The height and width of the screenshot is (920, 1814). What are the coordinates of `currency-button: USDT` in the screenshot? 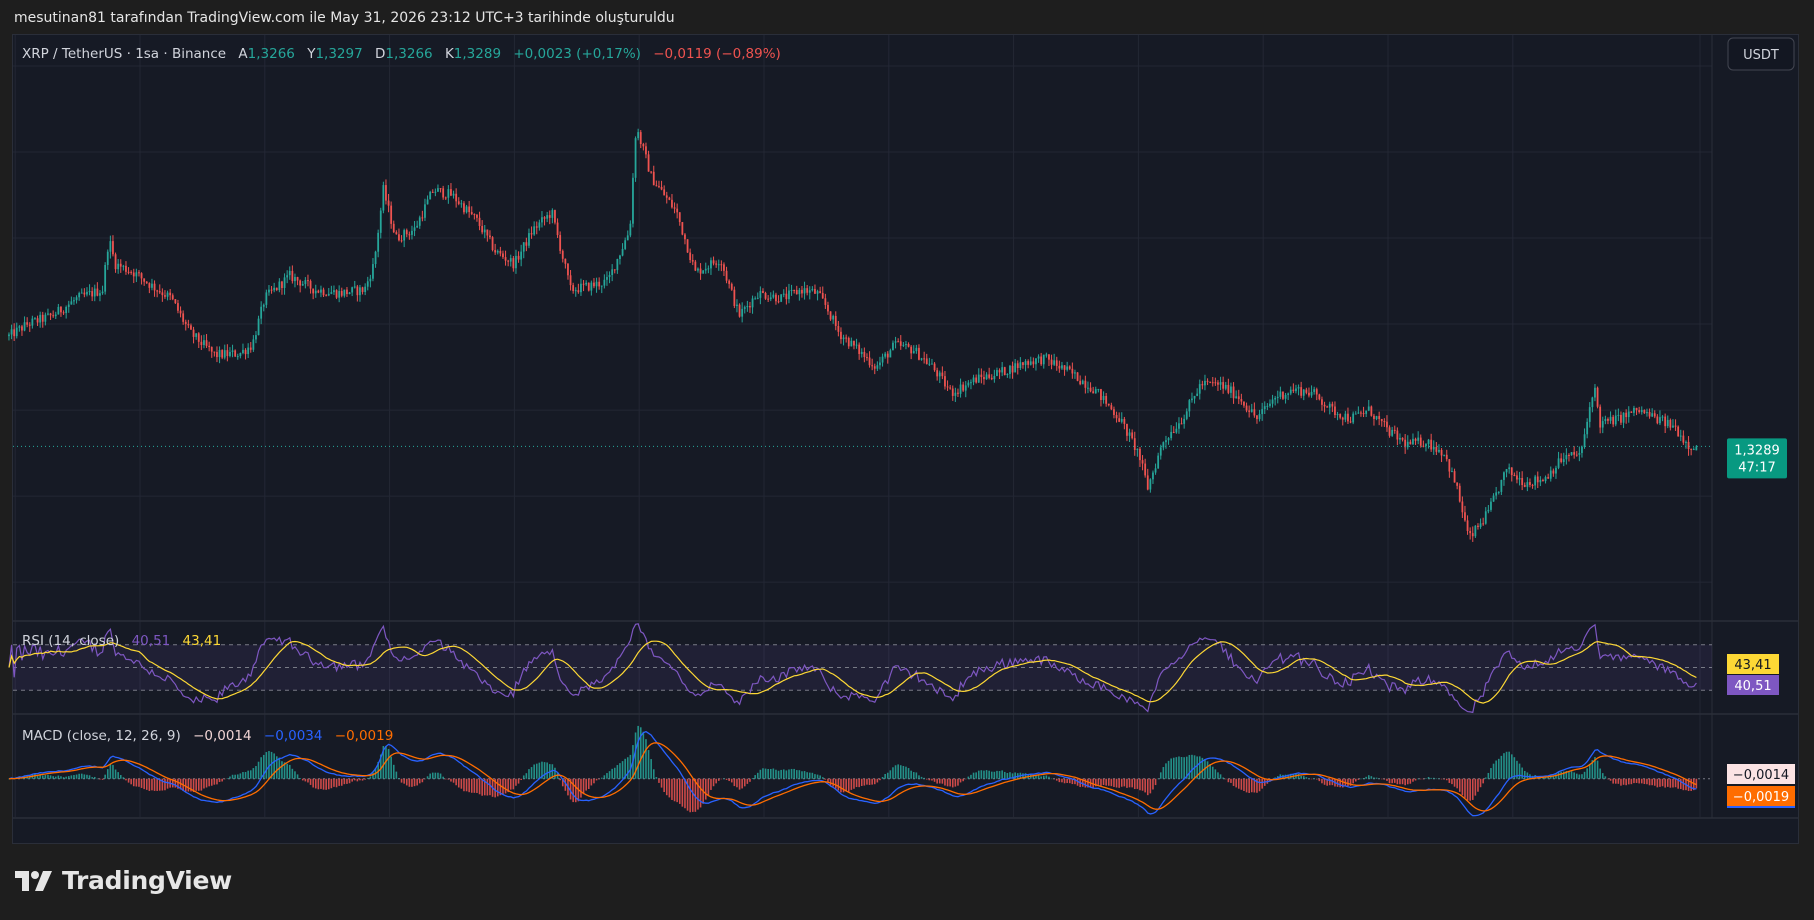 It's located at (1761, 54).